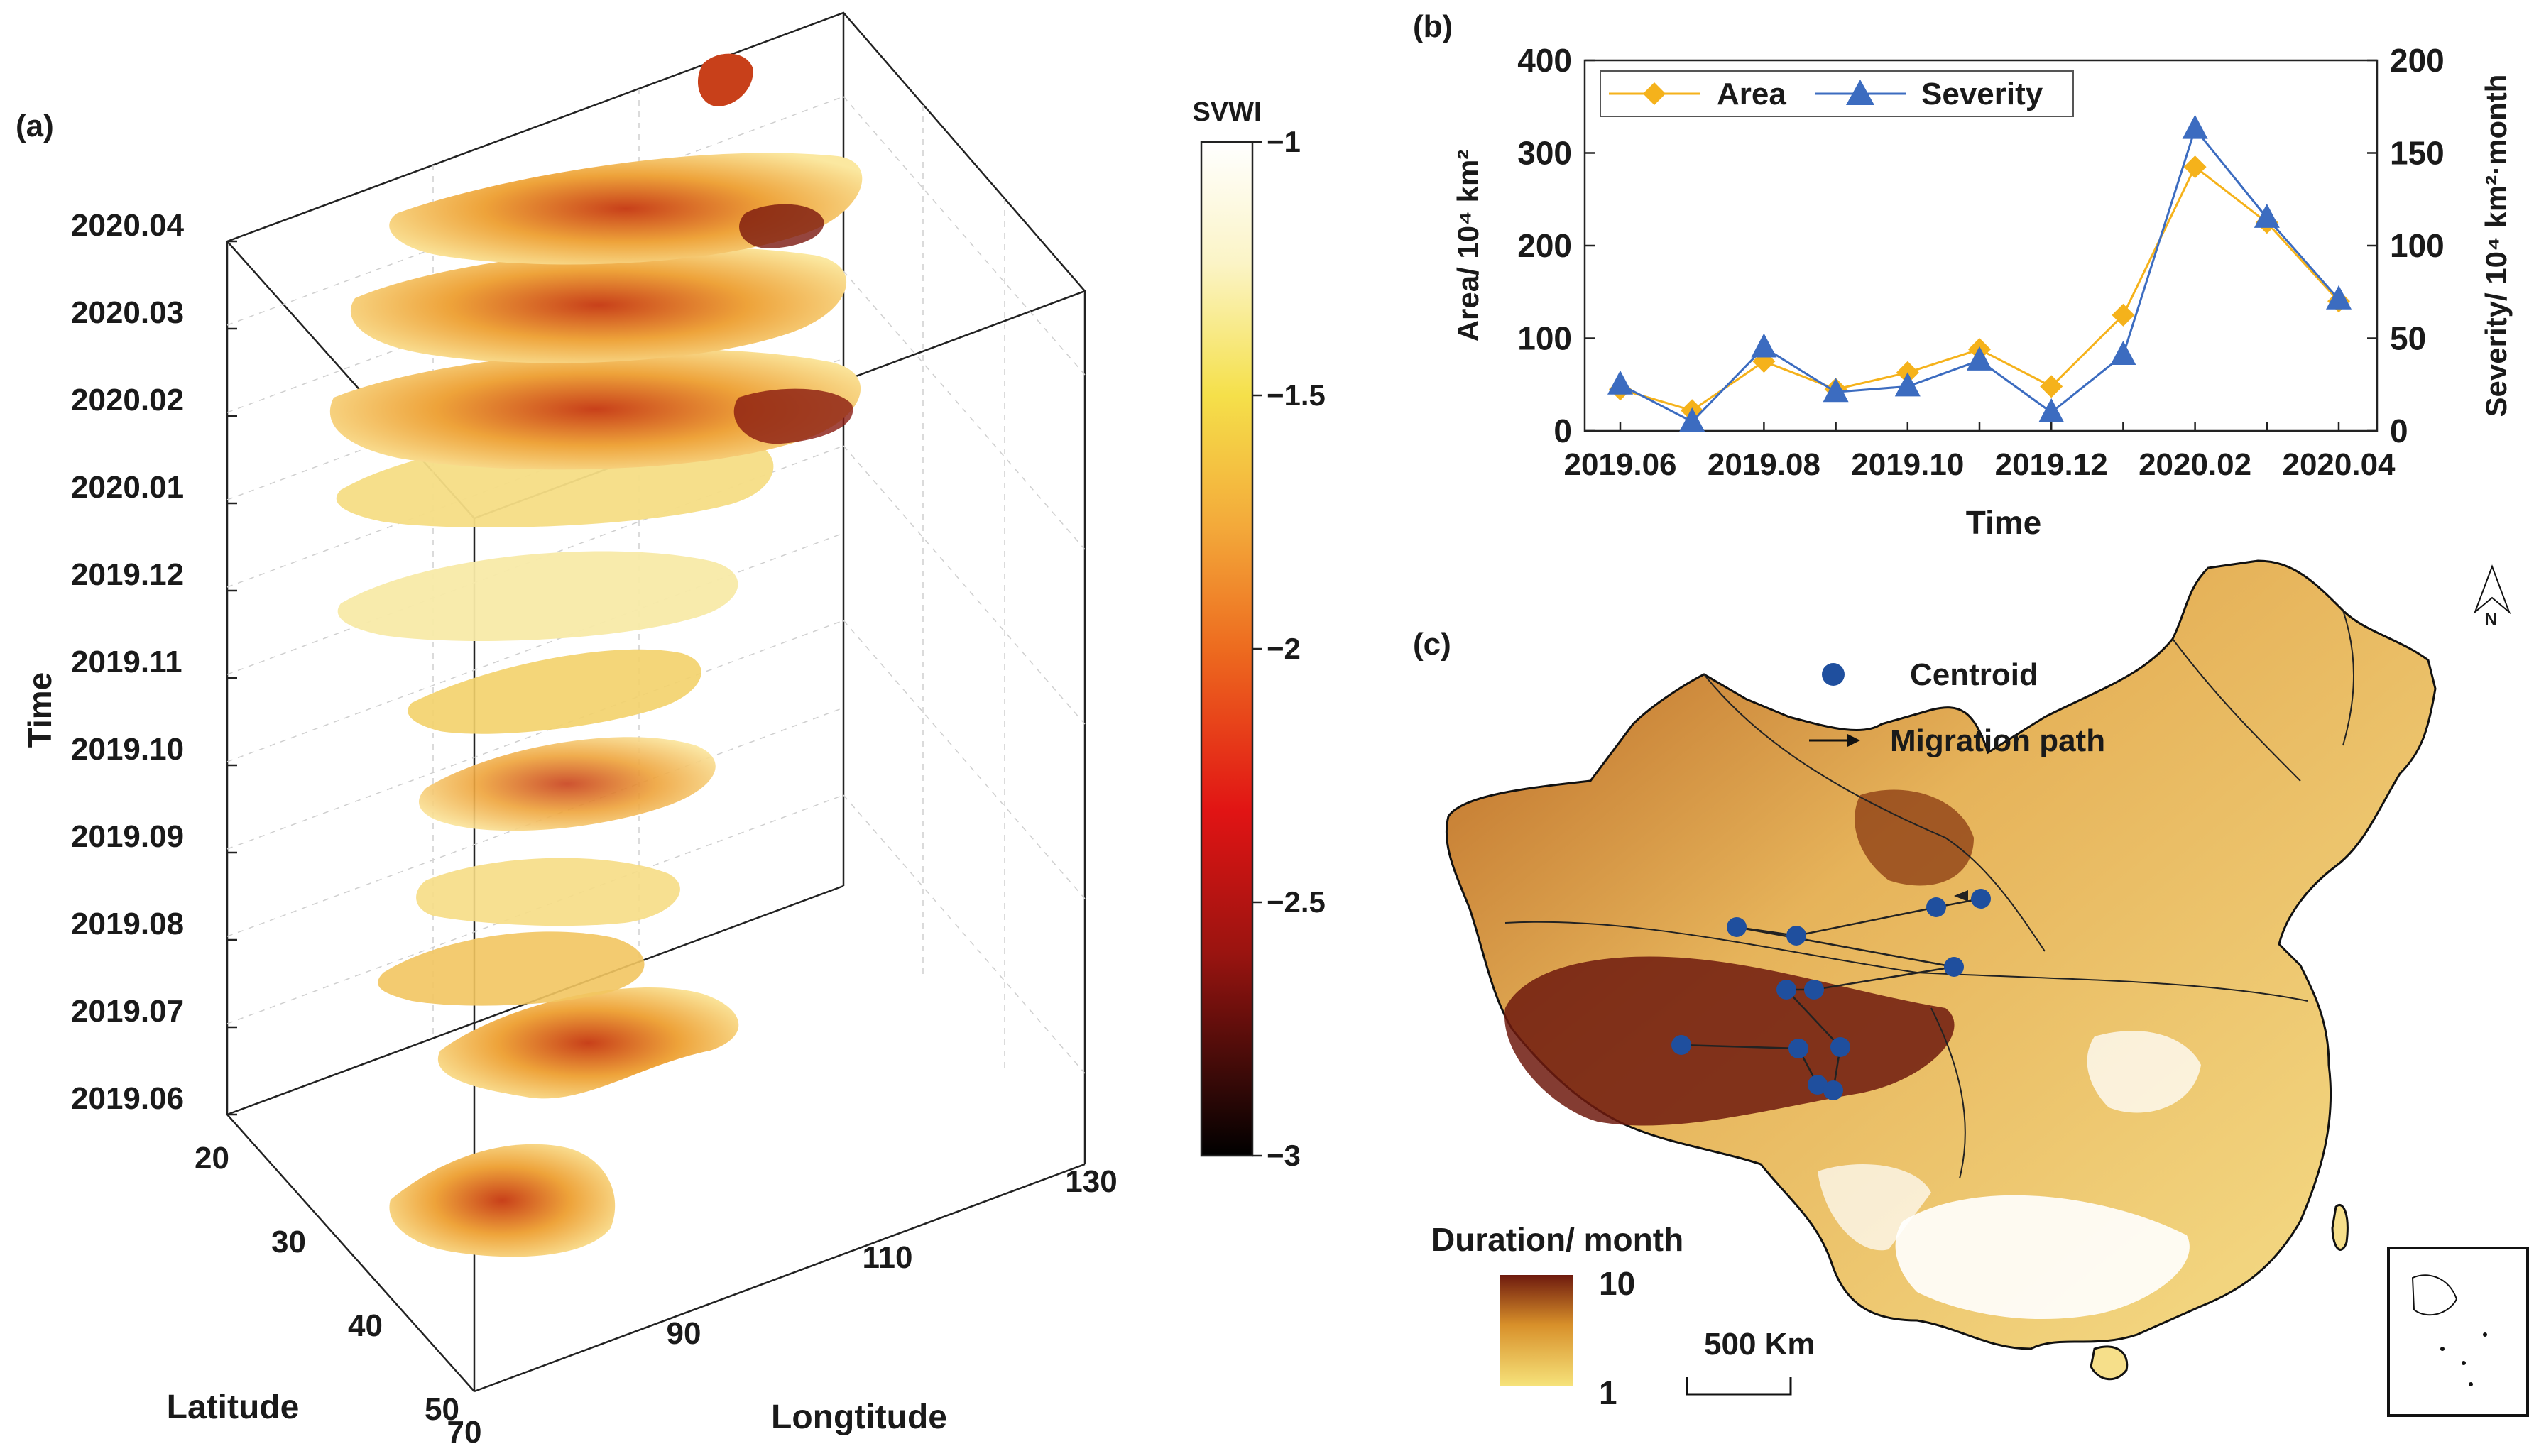 Image resolution: width=2534 pixels, height=1456 pixels. Describe the element at coordinates (1617, 1283) in the screenshot. I see `duration-max-label: 10` at that location.